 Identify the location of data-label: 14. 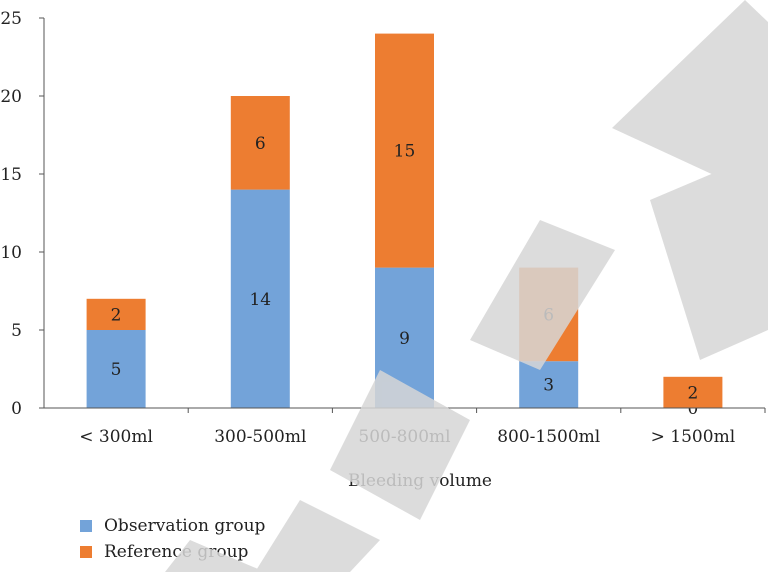
(260, 300).